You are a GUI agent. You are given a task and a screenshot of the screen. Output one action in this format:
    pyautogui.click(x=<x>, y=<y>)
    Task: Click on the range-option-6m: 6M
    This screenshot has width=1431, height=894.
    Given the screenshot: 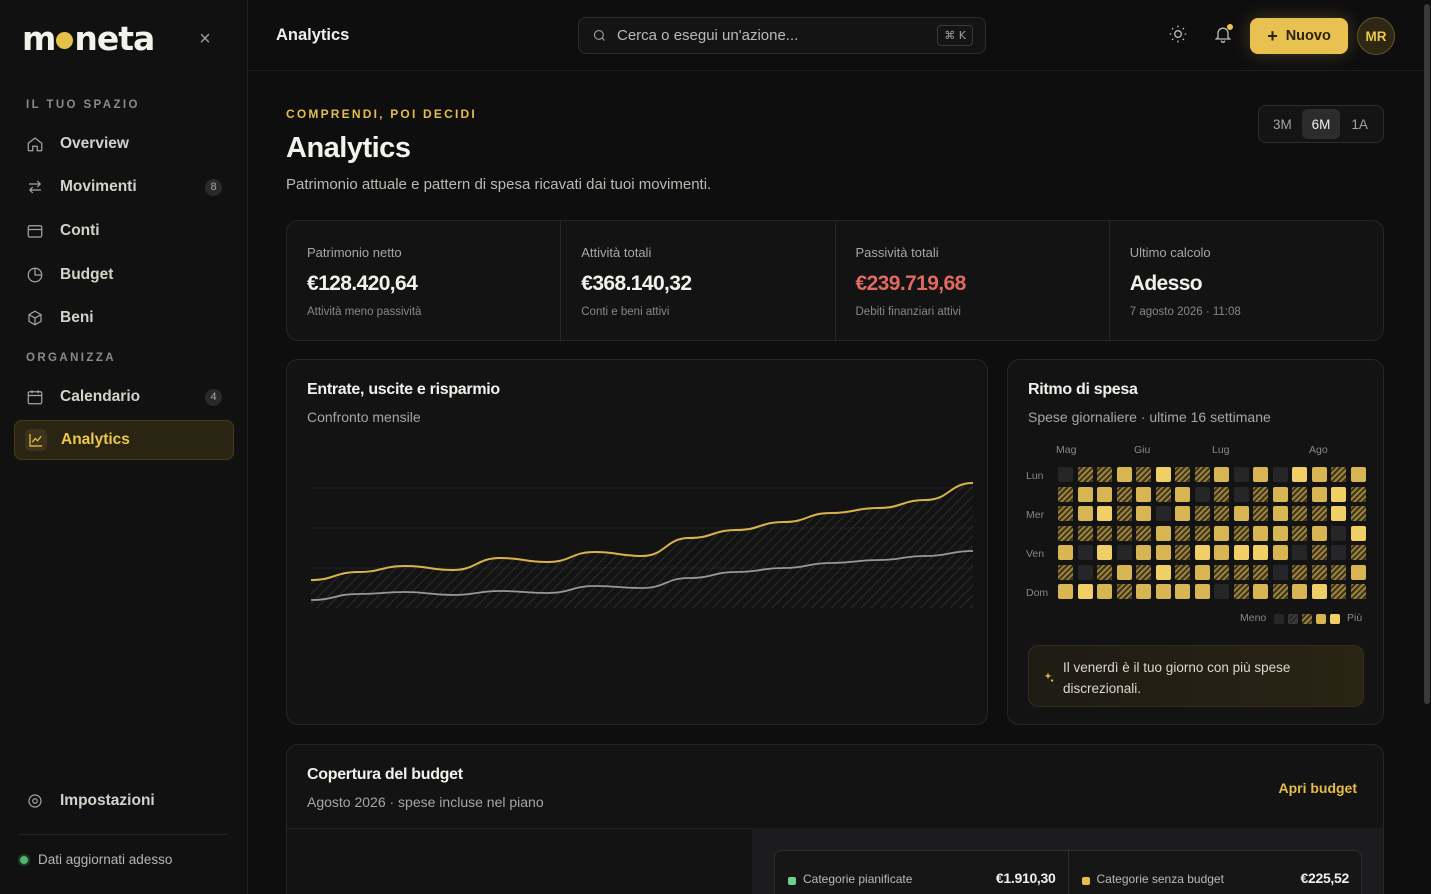 What is the action you would take?
    pyautogui.click(x=1321, y=124)
    